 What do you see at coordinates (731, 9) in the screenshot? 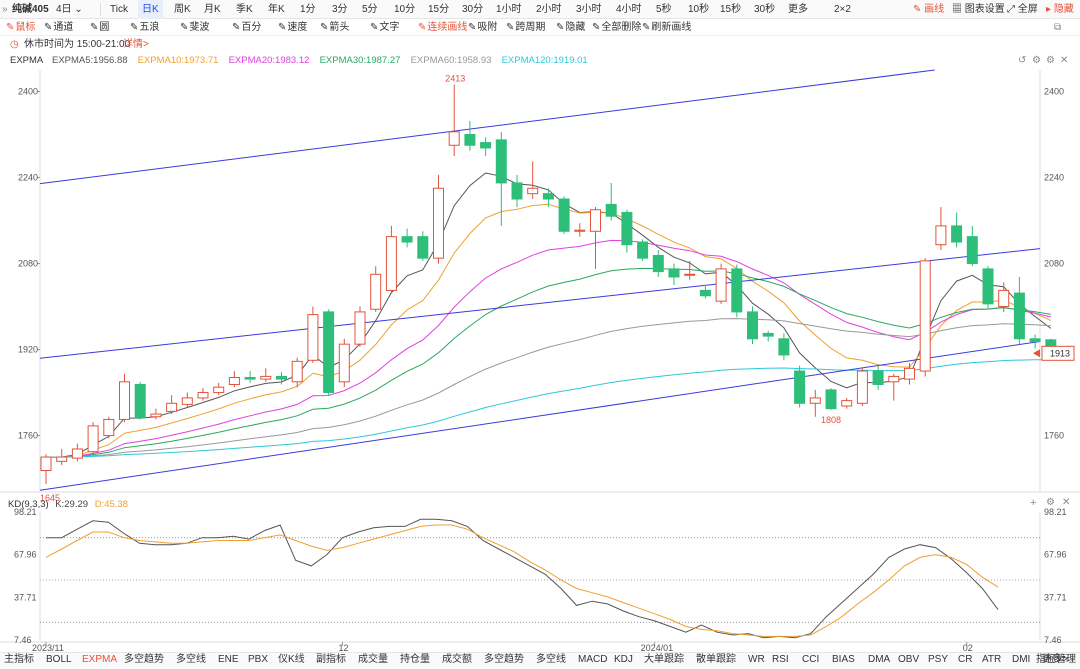
I see `period-18: 15秒` at bounding box center [731, 9].